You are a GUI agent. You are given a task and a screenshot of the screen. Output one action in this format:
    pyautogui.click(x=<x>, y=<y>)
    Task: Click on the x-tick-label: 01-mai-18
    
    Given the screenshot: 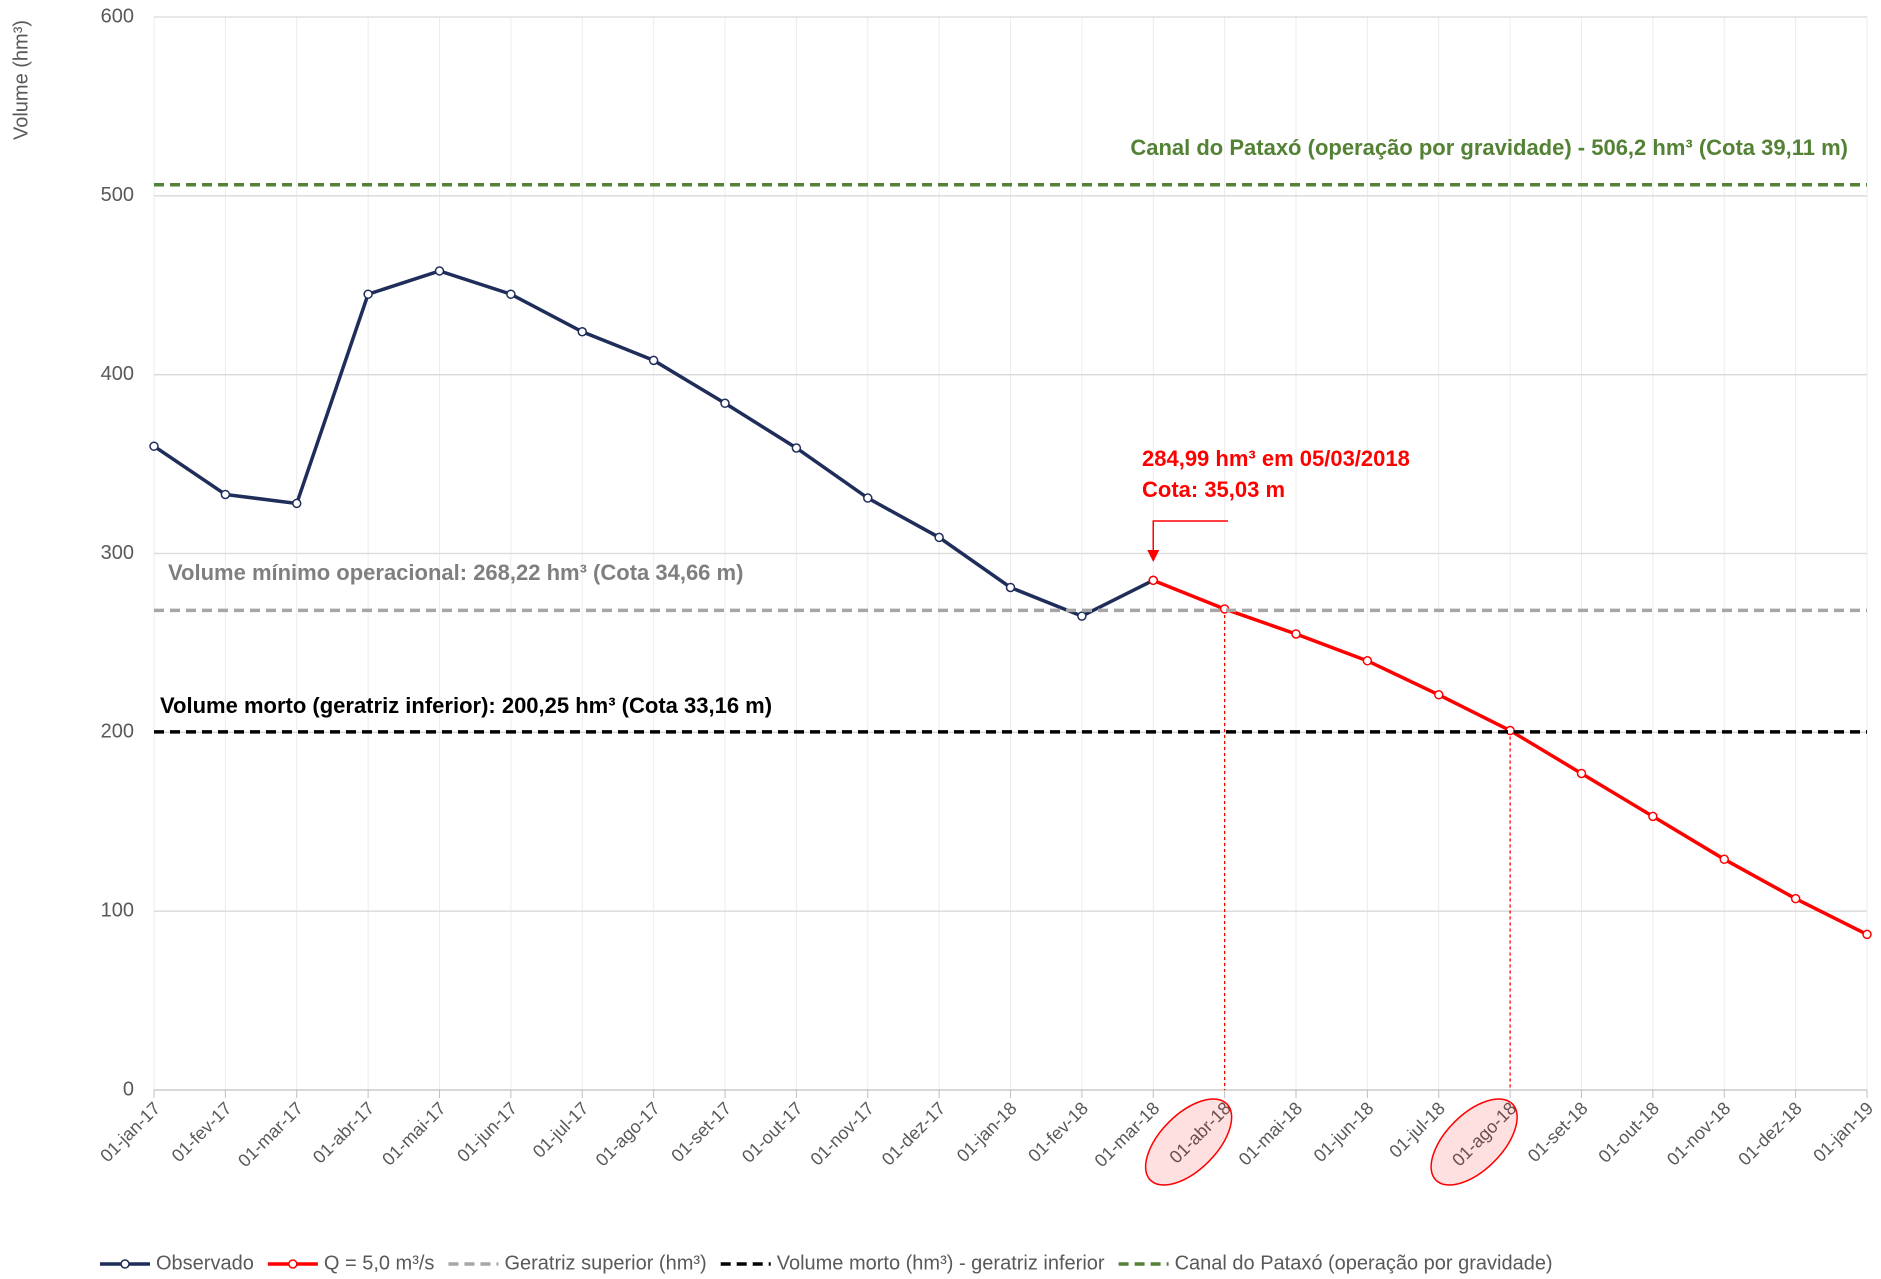 What is the action you would take?
    pyautogui.click(x=1270, y=1133)
    